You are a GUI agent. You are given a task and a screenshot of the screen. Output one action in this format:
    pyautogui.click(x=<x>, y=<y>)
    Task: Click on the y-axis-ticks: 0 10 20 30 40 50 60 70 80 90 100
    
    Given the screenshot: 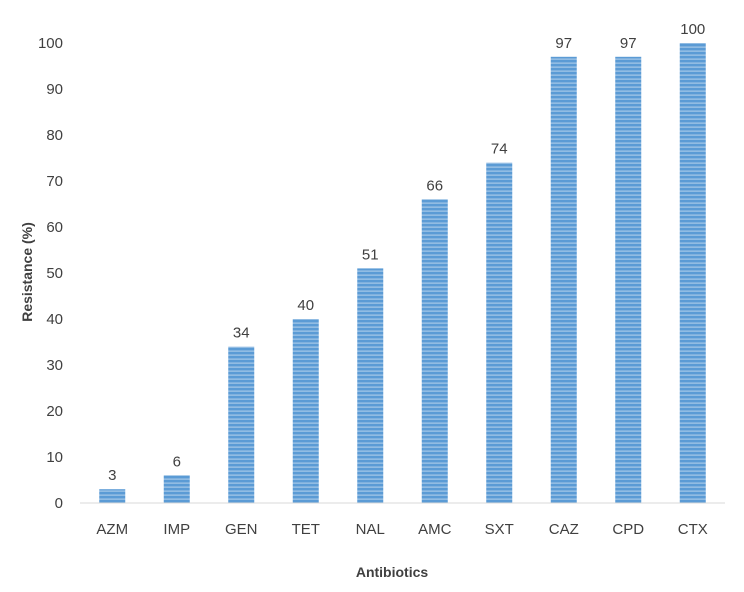 What is the action you would take?
    pyautogui.click(x=50, y=273)
    